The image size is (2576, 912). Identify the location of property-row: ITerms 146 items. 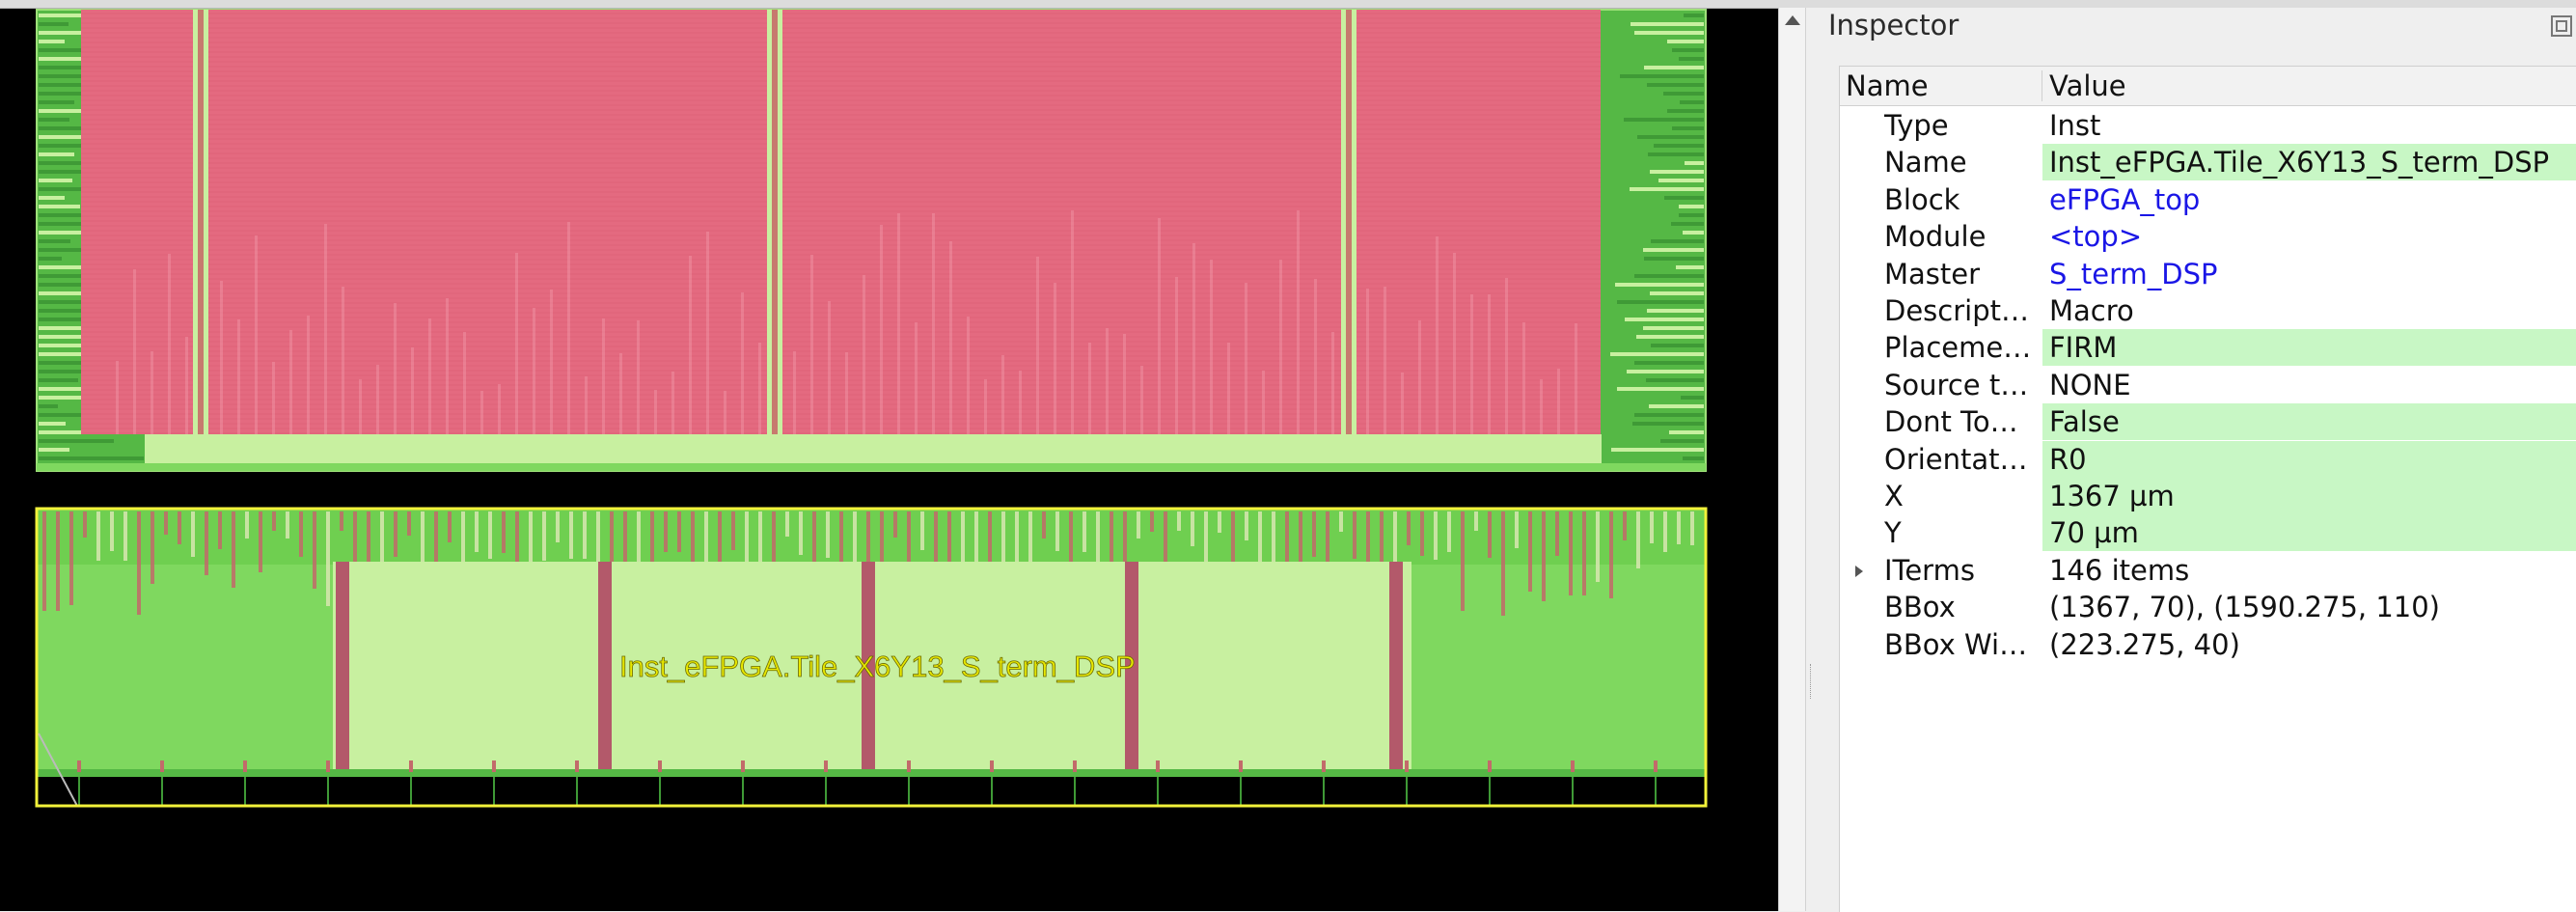
(2208, 570).